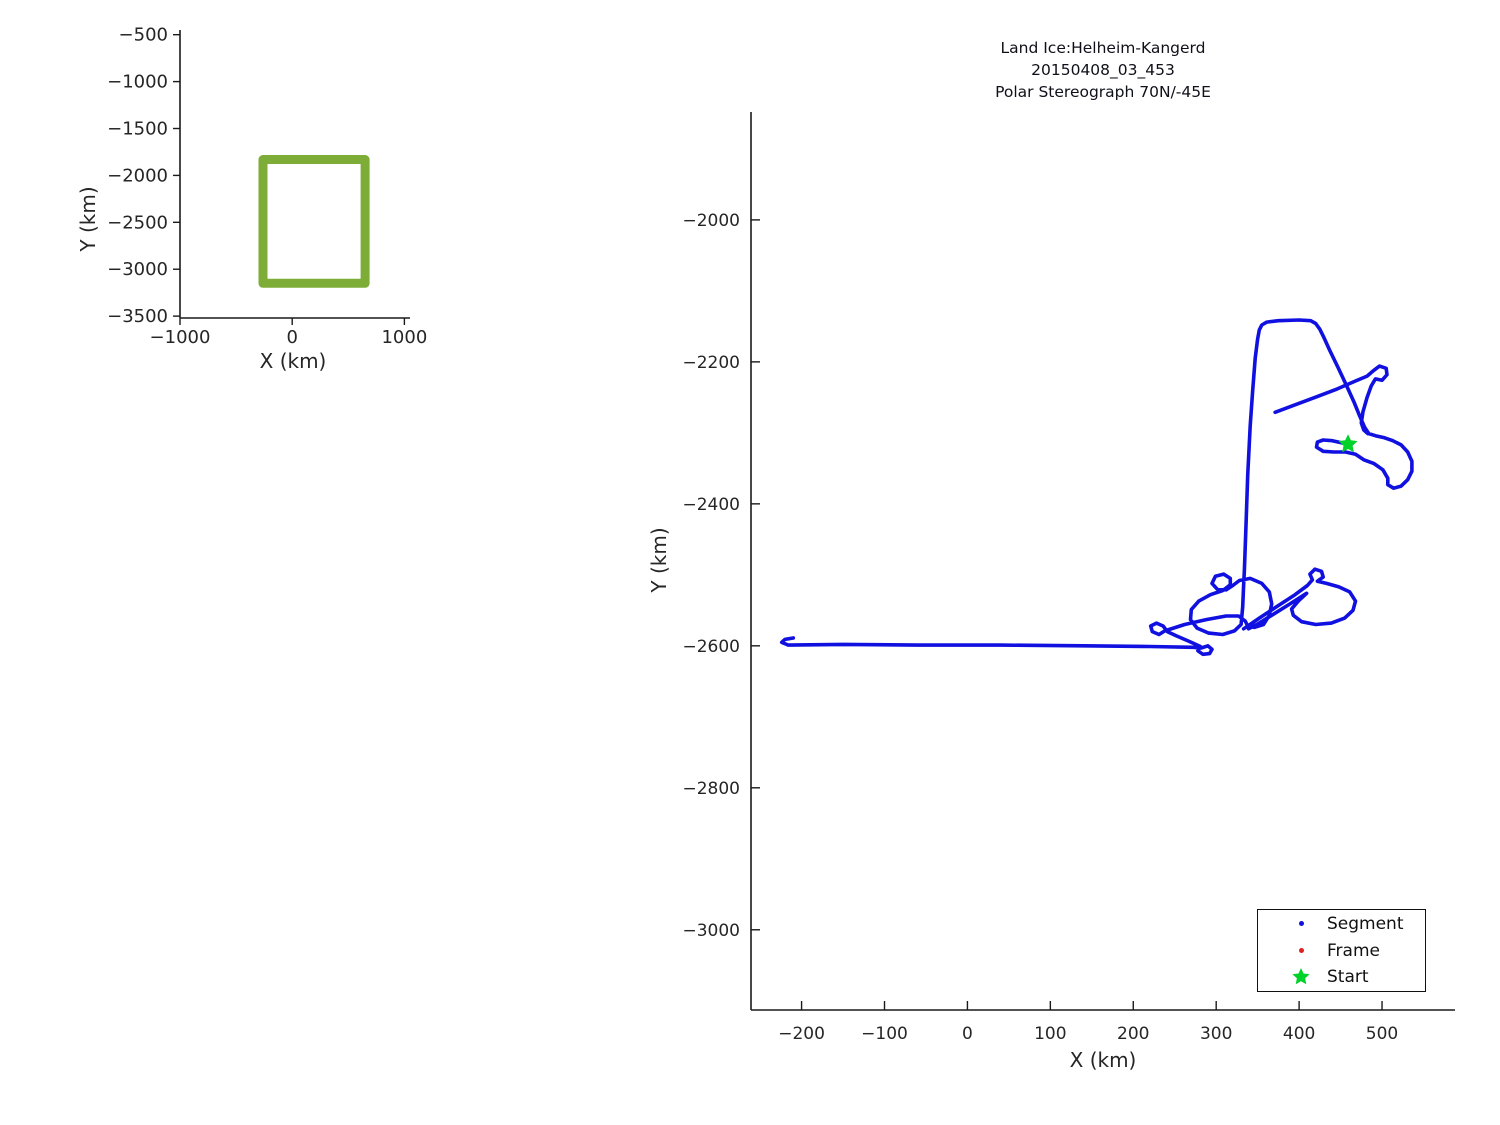  I want to click on segment-track-east-loops, so click(1299, 599).